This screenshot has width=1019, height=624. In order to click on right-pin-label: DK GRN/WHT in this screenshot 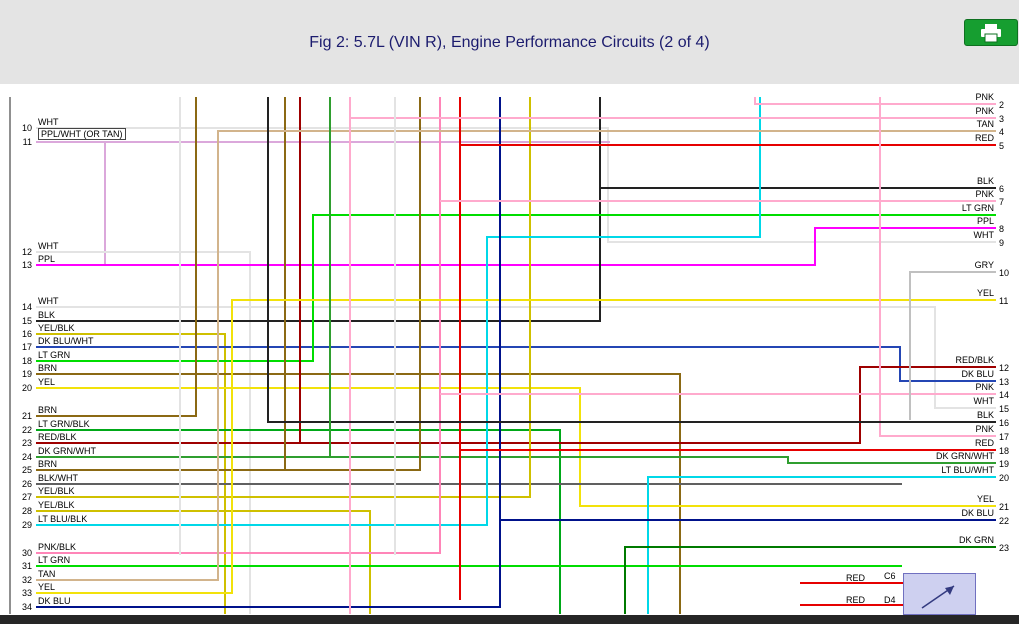, I will do `click(965, 456)`.